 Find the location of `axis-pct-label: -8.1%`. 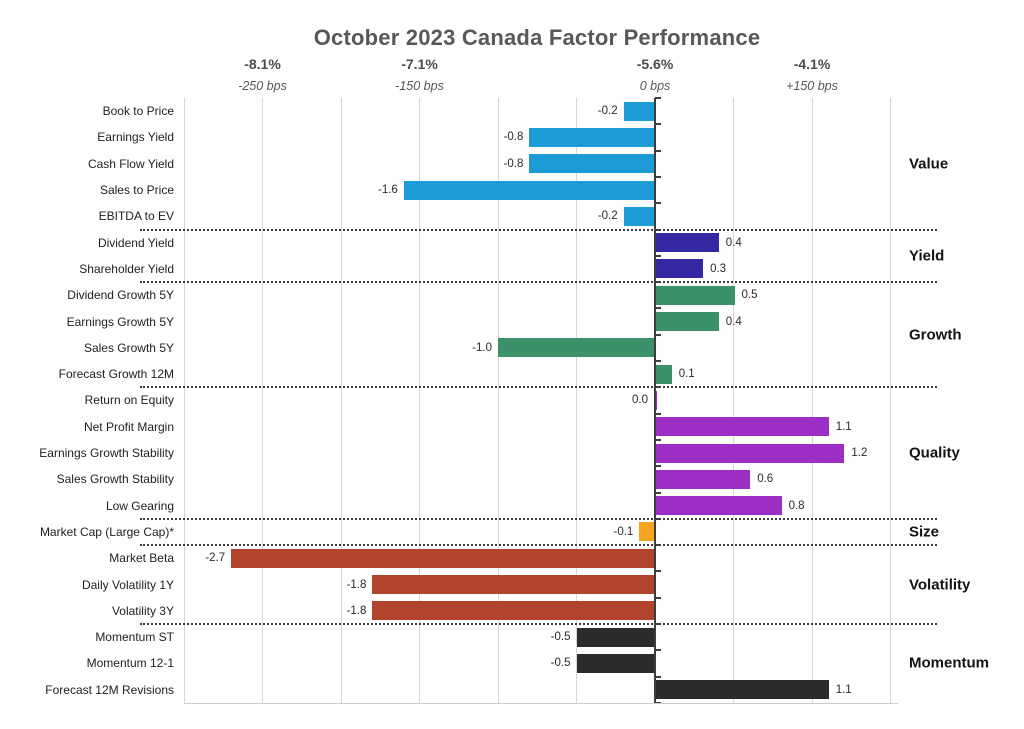

axis-pct-label: -8.1% is located at coordinates (262, 64).